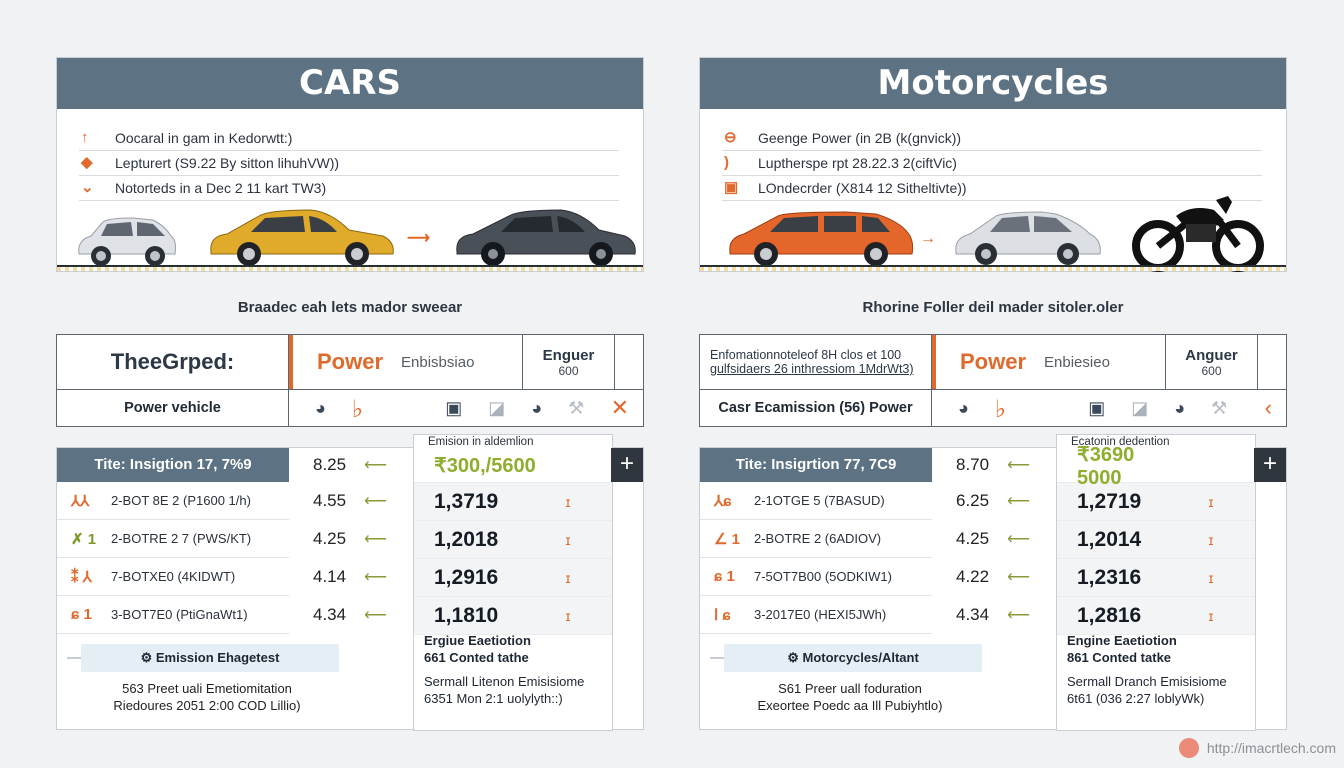  What do you see at coordinates (350, 464) in the screenshot?
I see `value-cell: 8.25 ⟵` at bounding box center [350, 464].